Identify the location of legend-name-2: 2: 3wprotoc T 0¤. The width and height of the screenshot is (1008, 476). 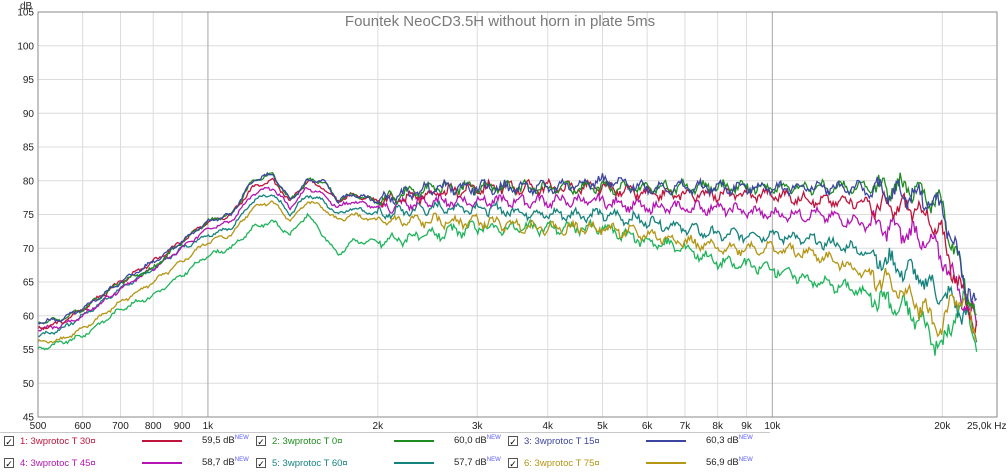
(307, 441).